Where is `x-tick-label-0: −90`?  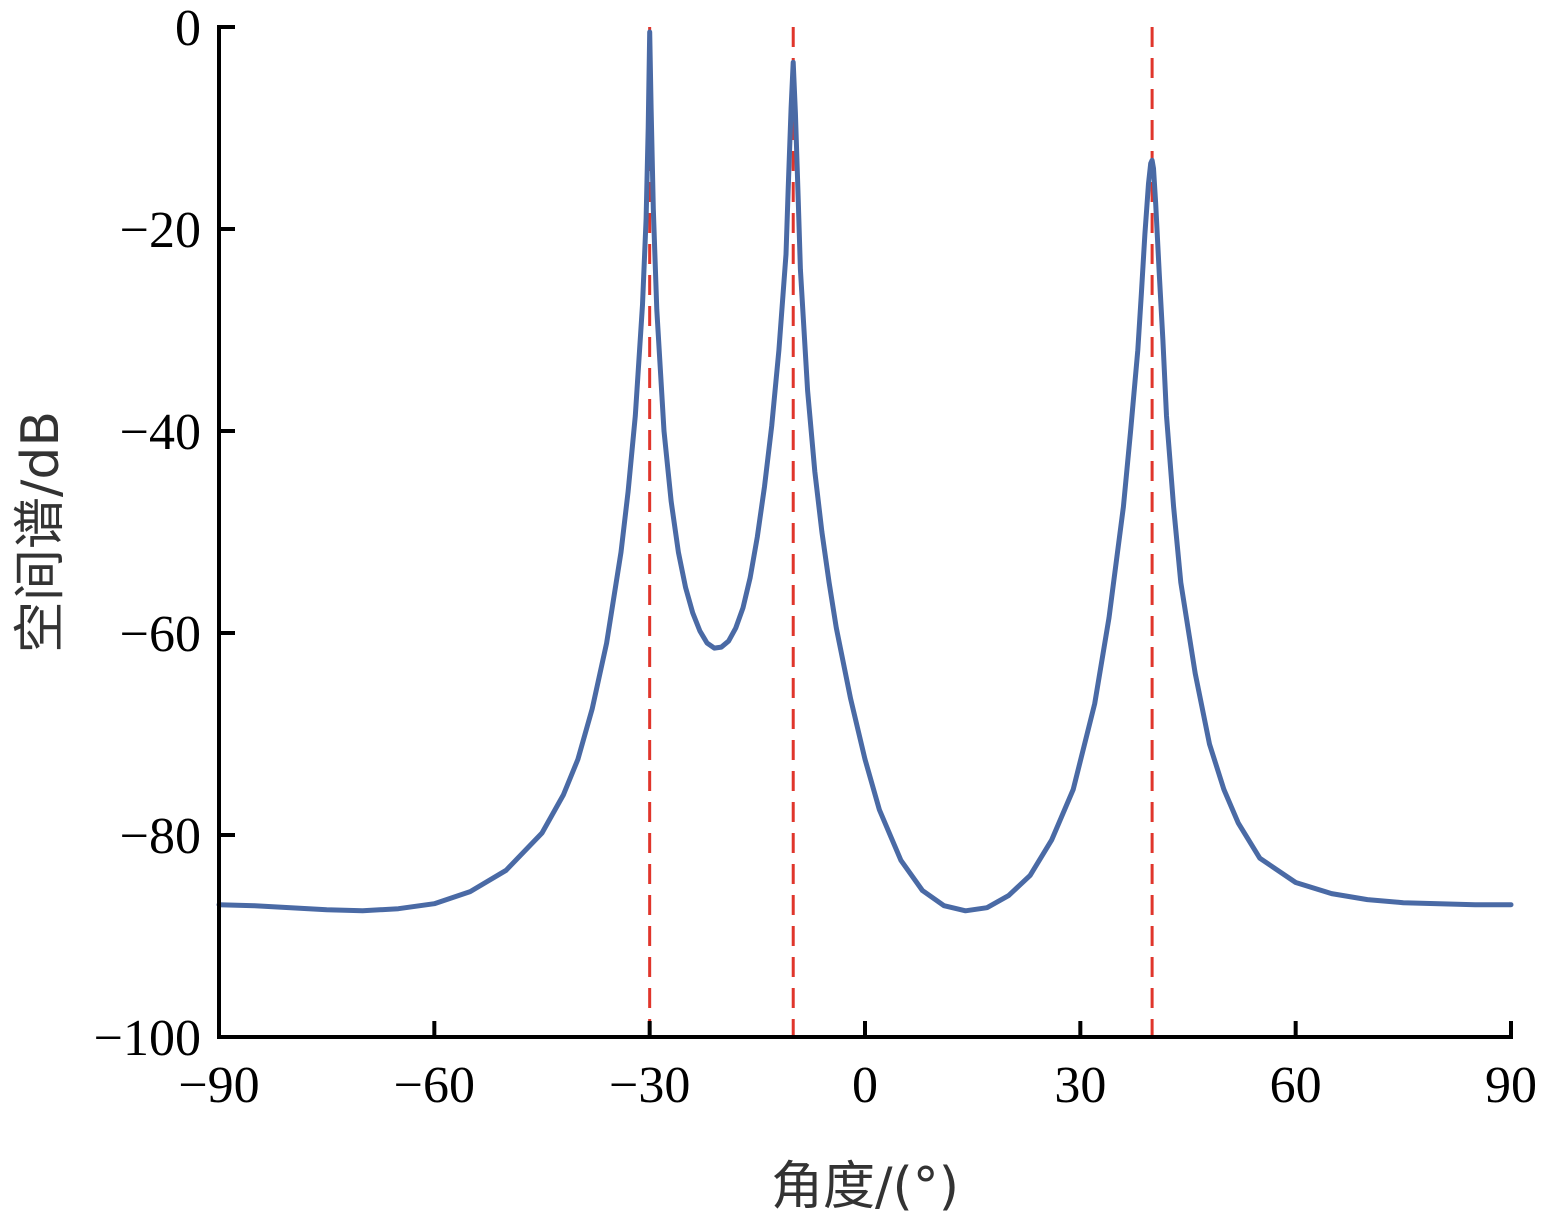
x-tick-label-0: −90 is located at coordinates (218, 1085).